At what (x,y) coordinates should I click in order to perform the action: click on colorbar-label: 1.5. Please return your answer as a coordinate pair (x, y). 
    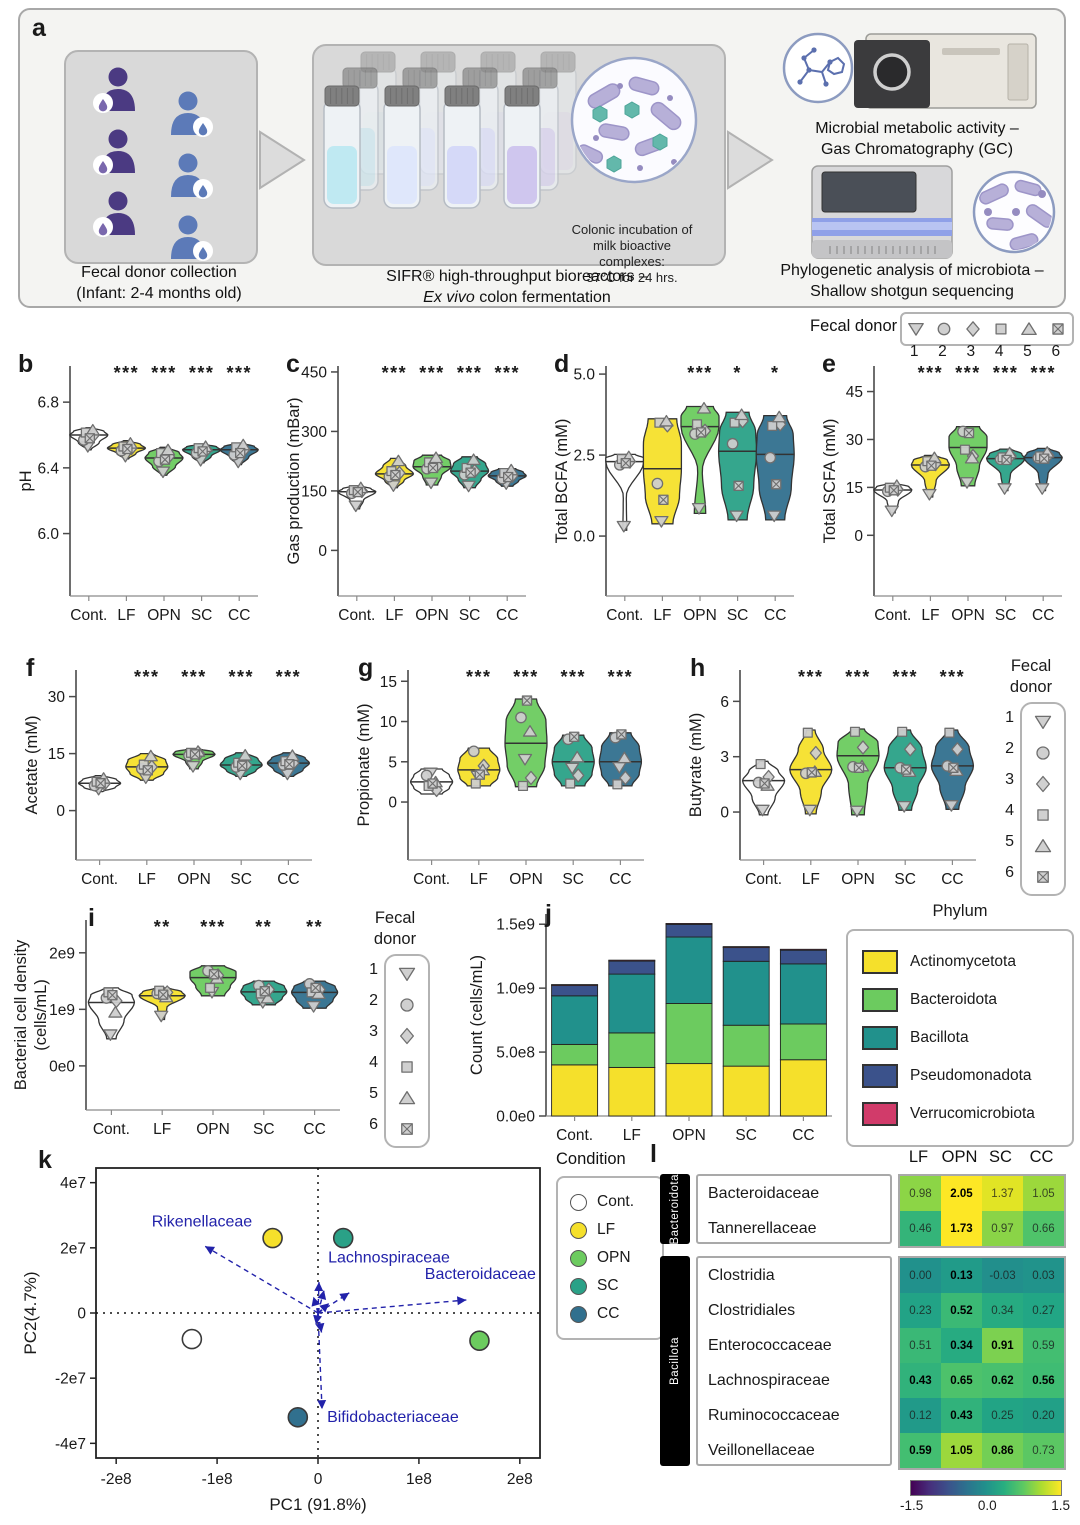
    Looking at the image, I should click on (1060, 1505).